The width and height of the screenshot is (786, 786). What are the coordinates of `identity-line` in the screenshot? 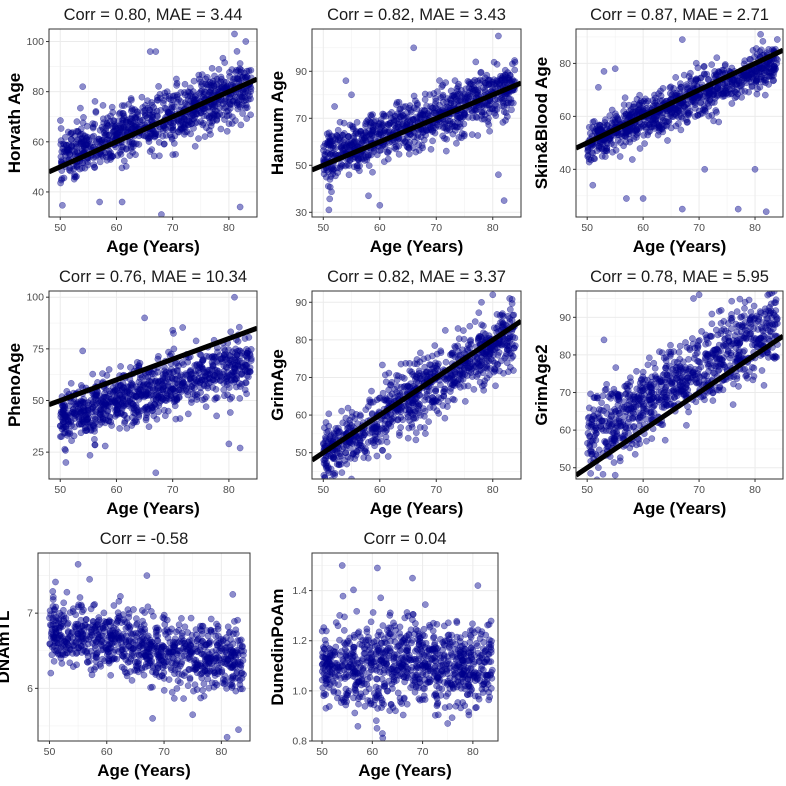 It's located at (679, 99).